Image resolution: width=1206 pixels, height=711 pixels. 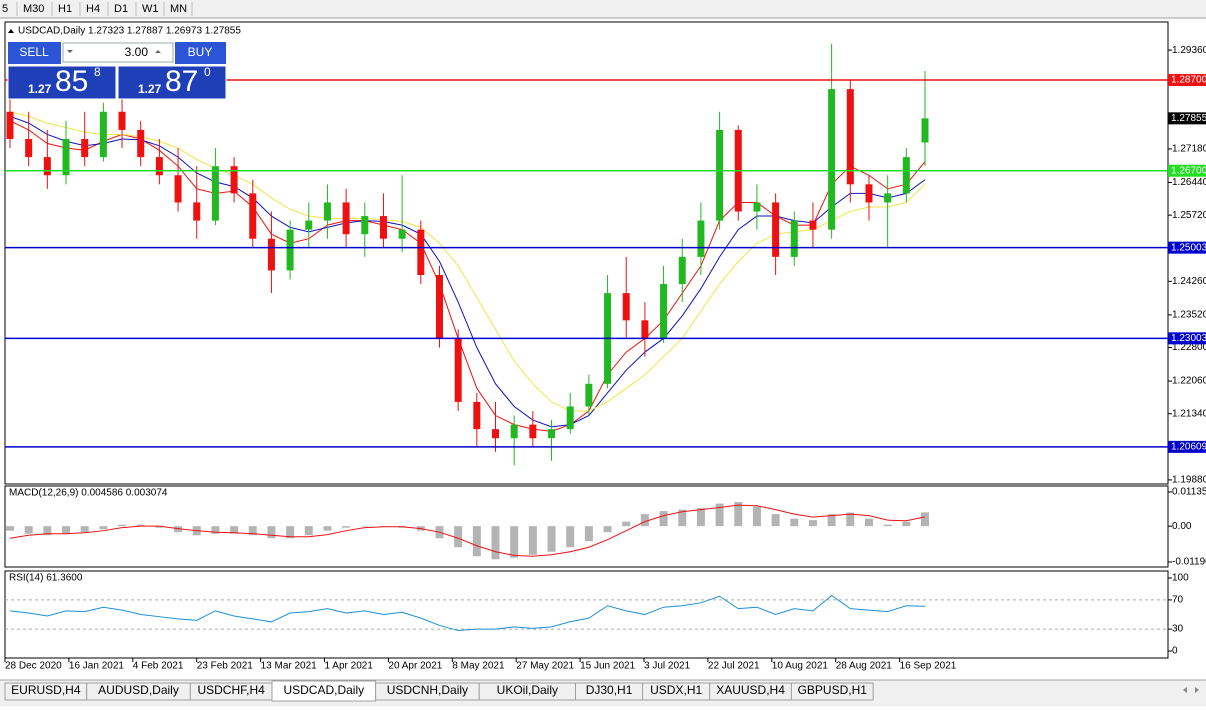 What do you see at coordinates (121, 9) in the screenshot?
I see `timeframe-button: D1` at bounding box center [121, 9].